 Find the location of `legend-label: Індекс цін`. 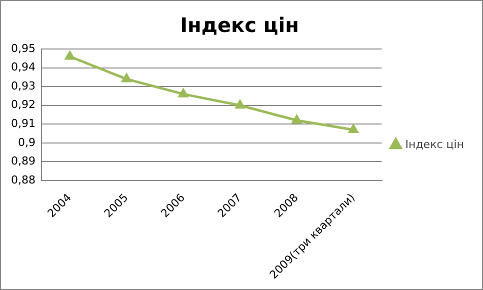

legend-label: Індекс цін is located at coordinates (434, 144).